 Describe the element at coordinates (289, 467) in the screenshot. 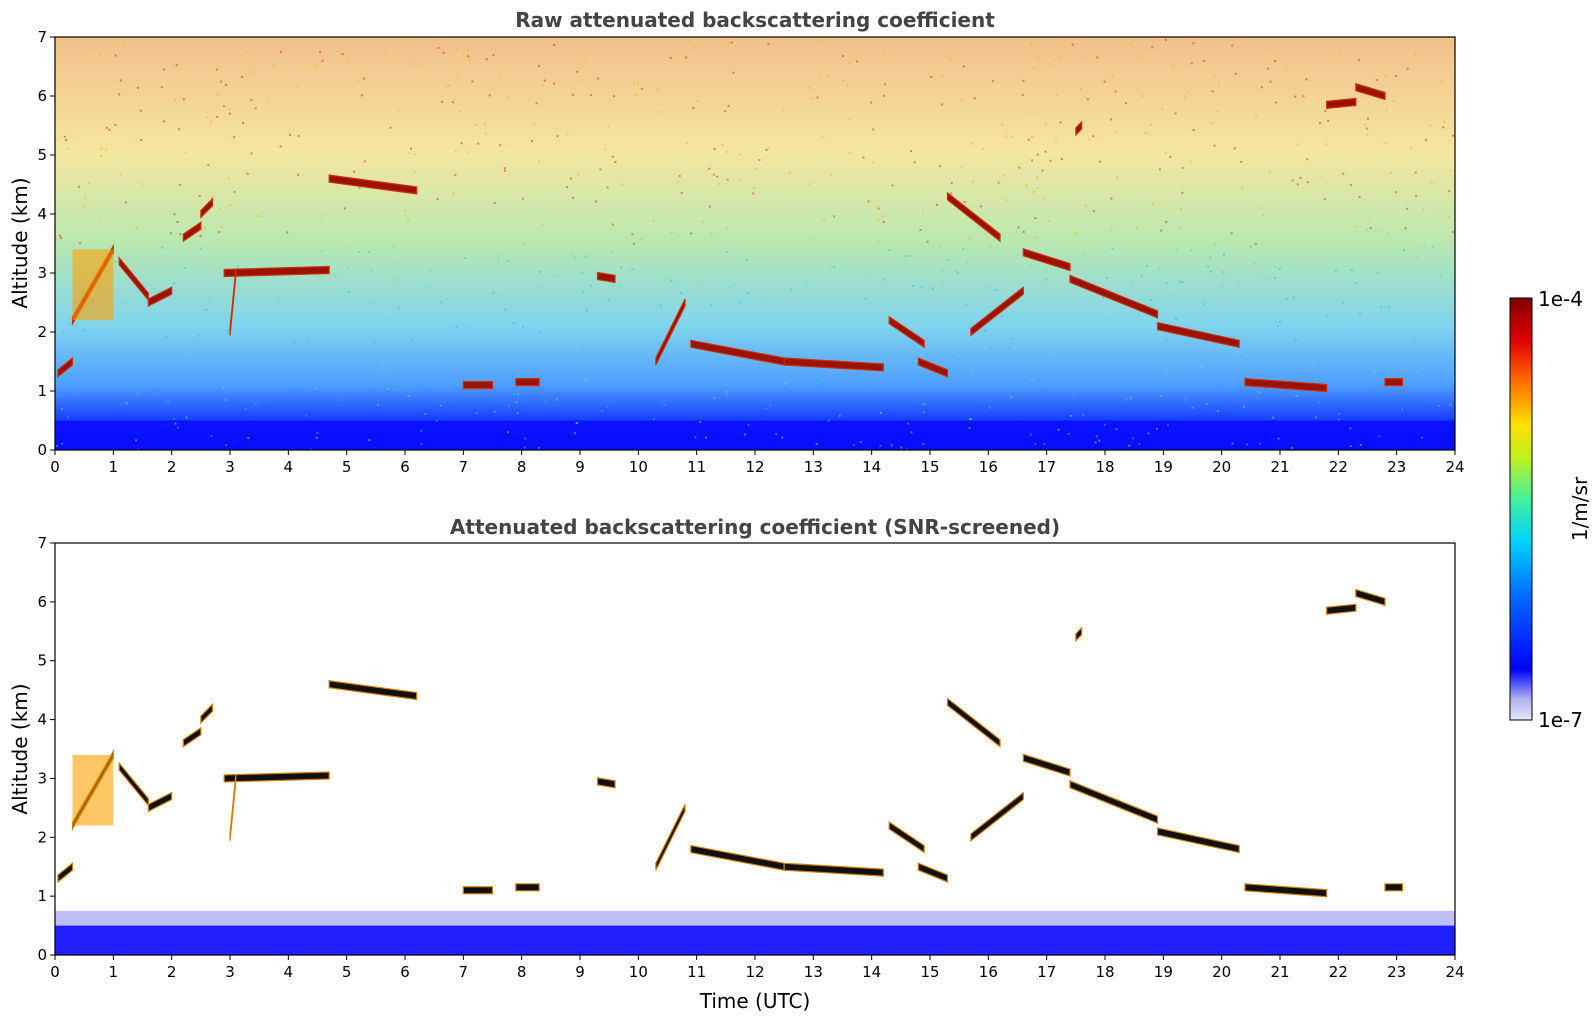

I see `x-tick-label: 4` at that location.